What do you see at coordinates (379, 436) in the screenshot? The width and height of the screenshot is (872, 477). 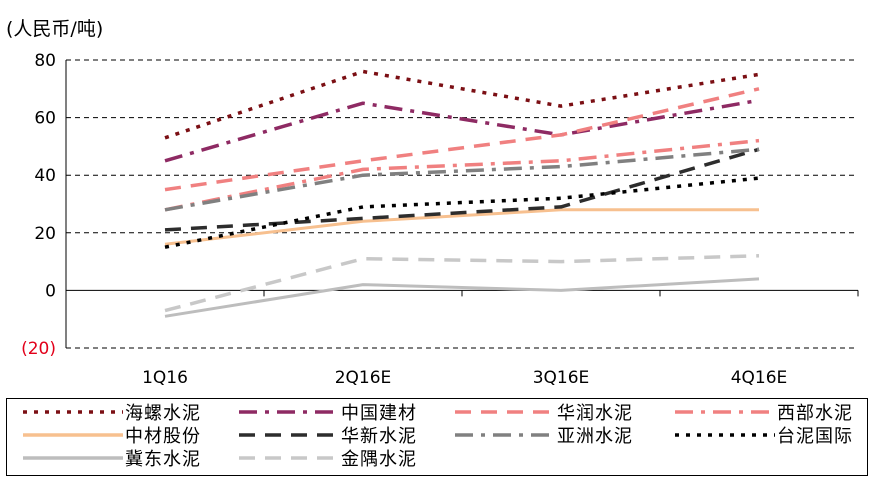 I see `legend-label: 华新水泥` at bounding box center [379, 436].